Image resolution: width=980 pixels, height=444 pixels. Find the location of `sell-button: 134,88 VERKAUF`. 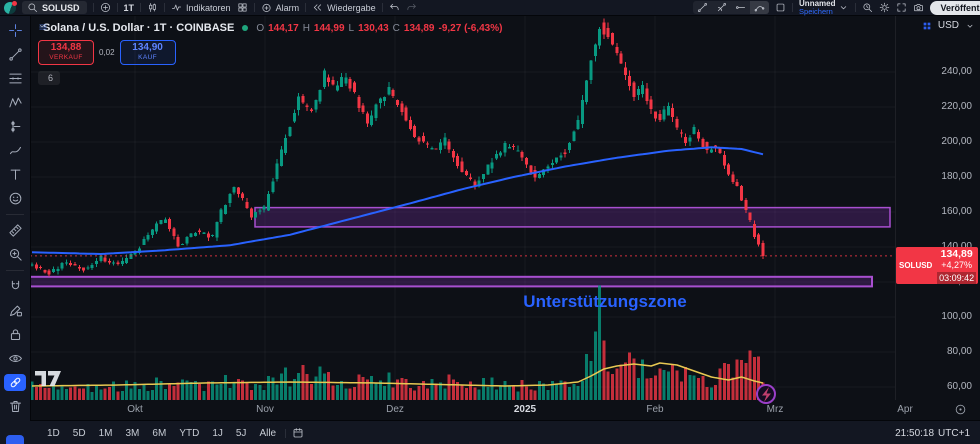

sell-button: 134,88 VERKAUF is located at coordinates (66, 52).